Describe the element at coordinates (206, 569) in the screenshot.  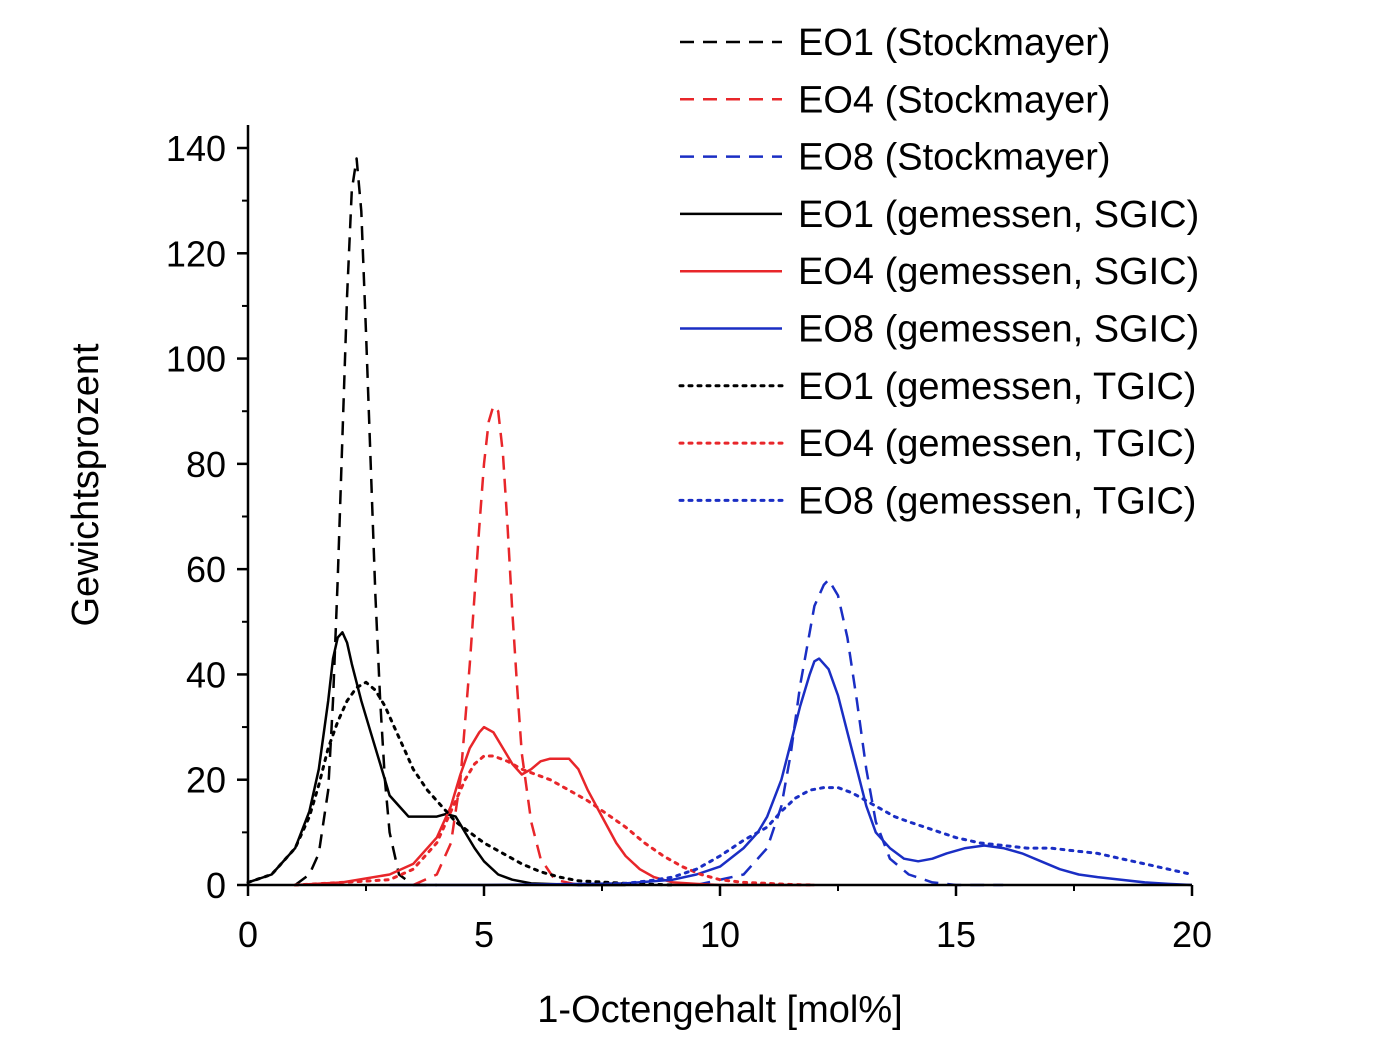
I see `y-tick-label: 60` at that location.